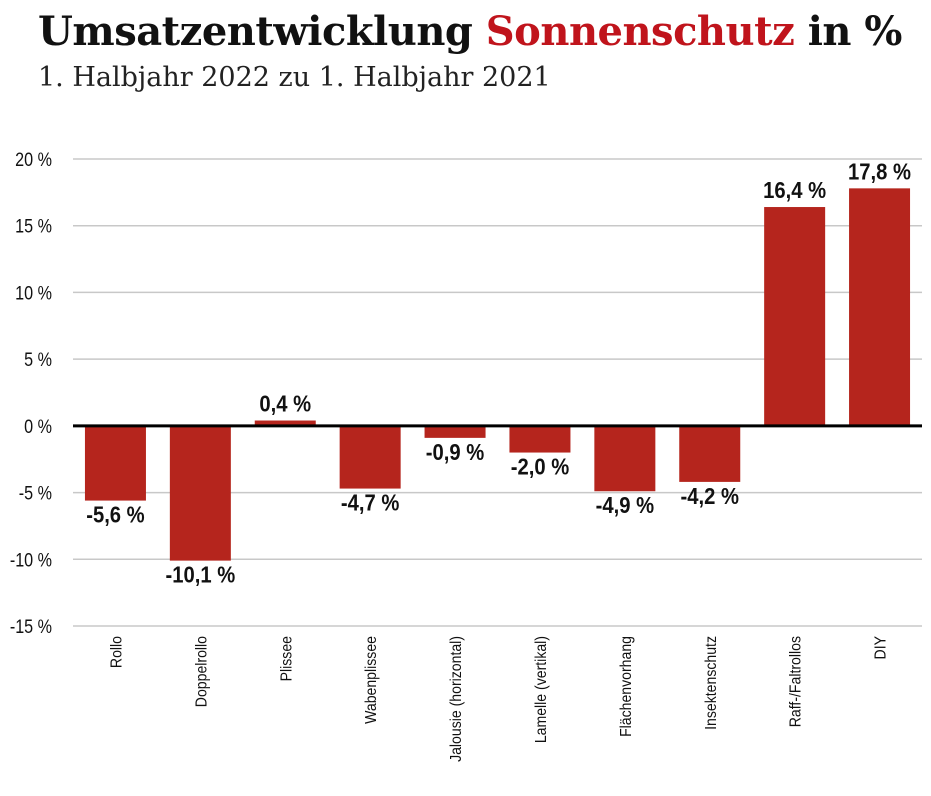  Describe the element at coordinates (35, 493) in the screenshot. I see `y-tick-label: -5 %` at that location.